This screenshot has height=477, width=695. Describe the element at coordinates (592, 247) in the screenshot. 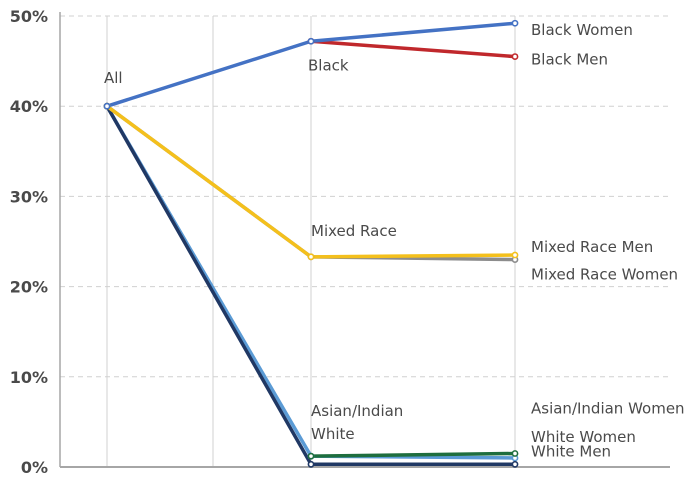

I see `point-label: Mixed Race Men` at that location.